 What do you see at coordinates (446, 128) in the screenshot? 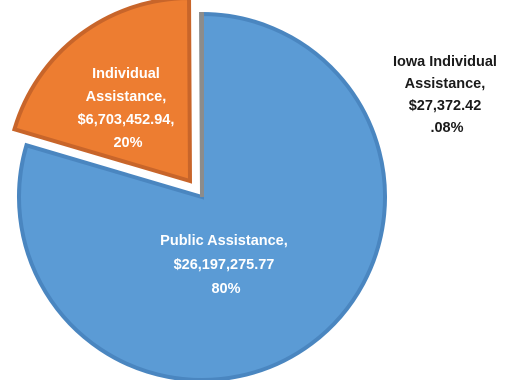
I see `label-line: .08%` at bounding box center [446, 128].